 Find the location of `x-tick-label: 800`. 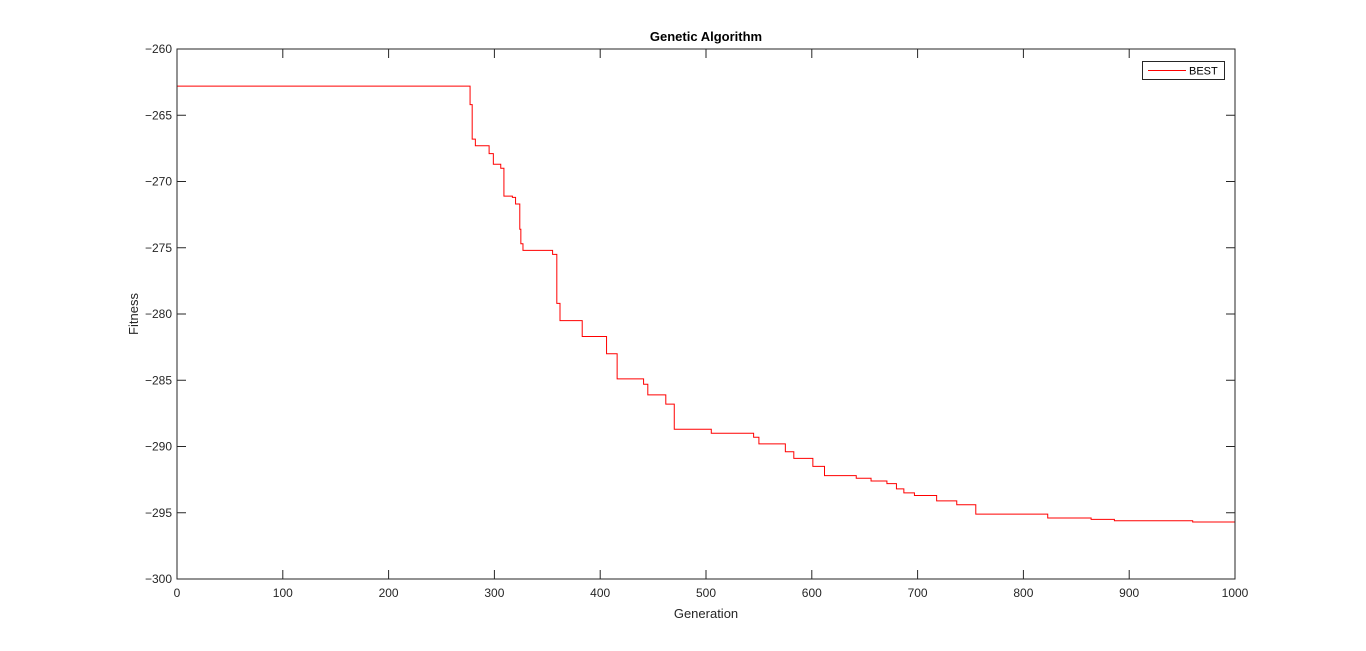

x-tick-label: 800 is located at coordinates (1023, 593).